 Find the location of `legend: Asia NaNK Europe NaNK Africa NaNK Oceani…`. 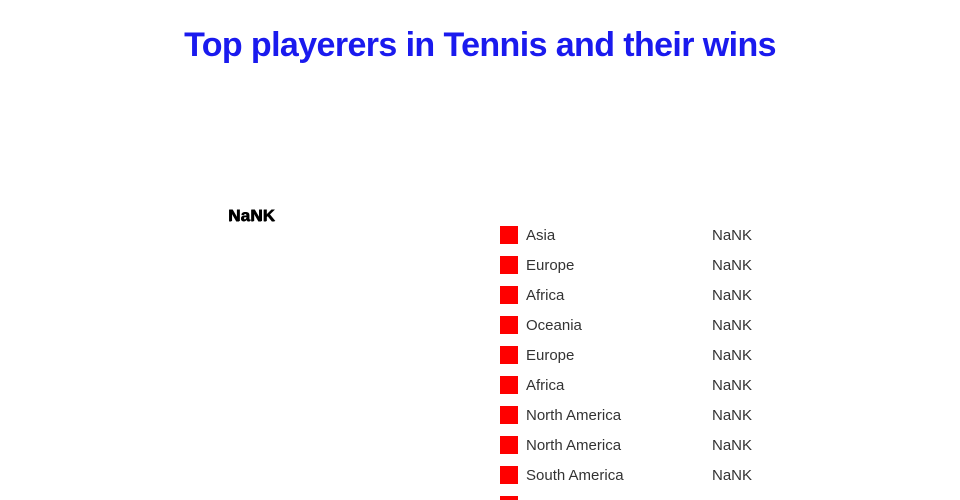

legend: Asia NaNK Europe NaNK Africa NaNK Oceani… is located at coordinates (626, 363).